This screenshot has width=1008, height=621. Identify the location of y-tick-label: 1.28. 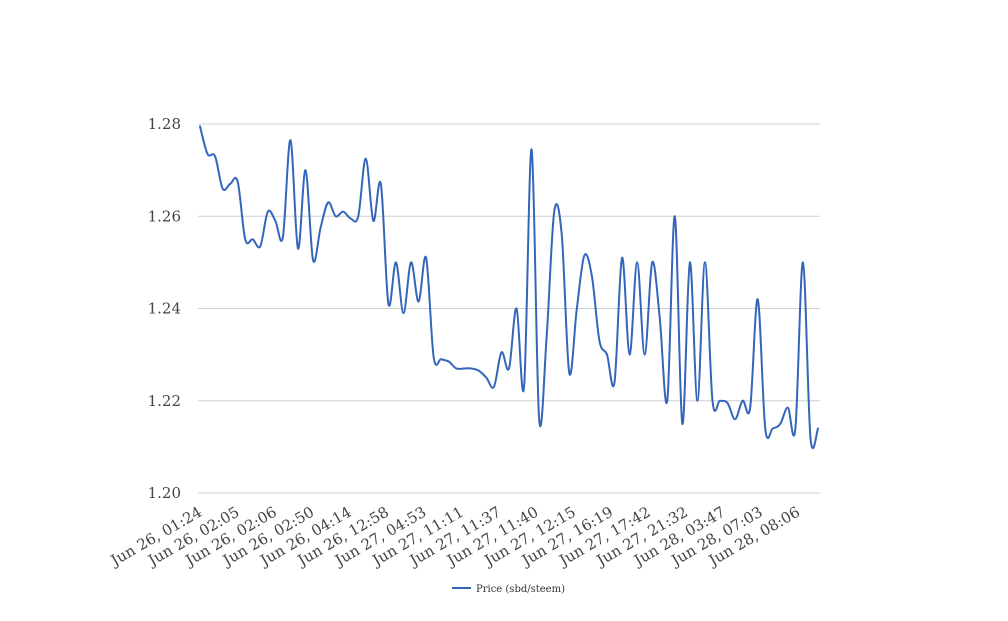
(164, 124).